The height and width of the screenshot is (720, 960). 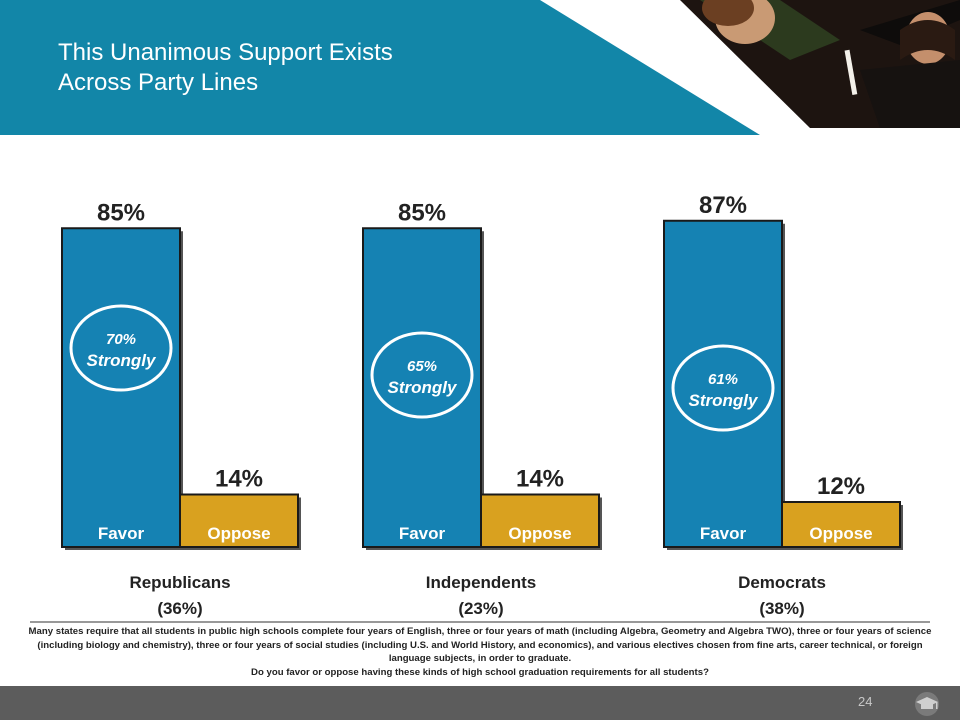 What do you see at coordinates (121, 339) in the screenshot?
I see `strongly-percent: 70%` at bounding box center [121, 339].